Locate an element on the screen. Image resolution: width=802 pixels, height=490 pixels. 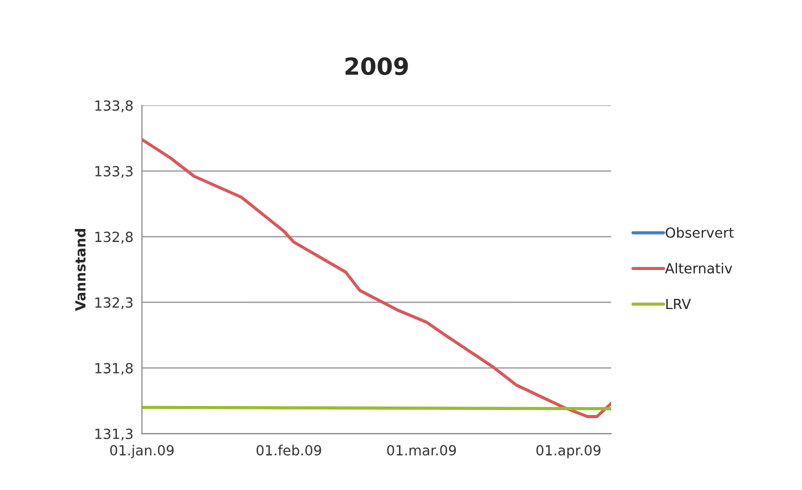
x-tick-label: 01.jan.09 is located at coordinates (142, 451).